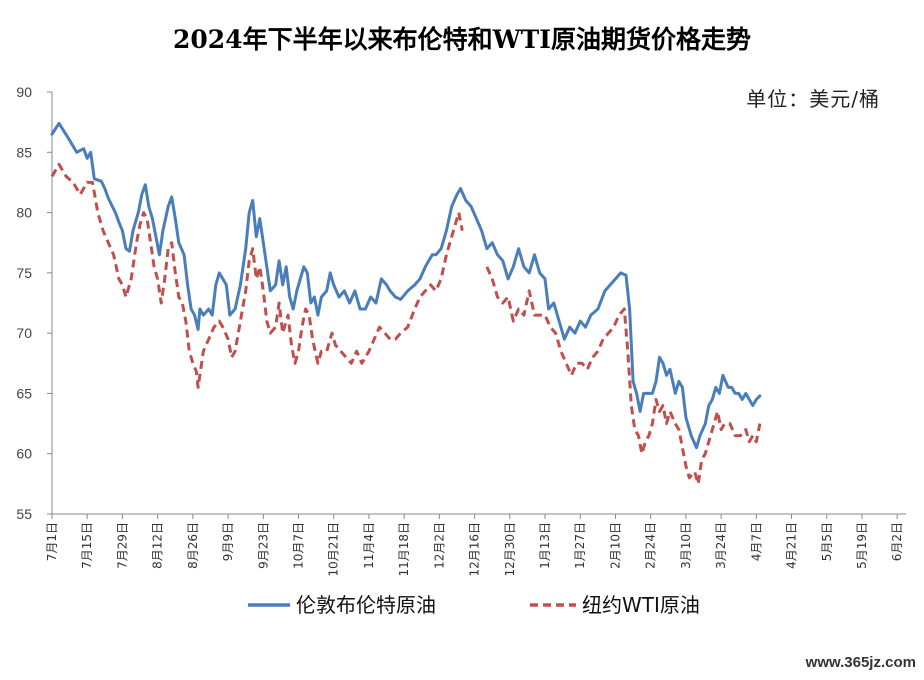 Image resolution: width=924 pixels, height=680 pixels. Describe the element at coordinates (404, 549) in the screenshot. I see `x-tick-label: 11月18日` at that location.